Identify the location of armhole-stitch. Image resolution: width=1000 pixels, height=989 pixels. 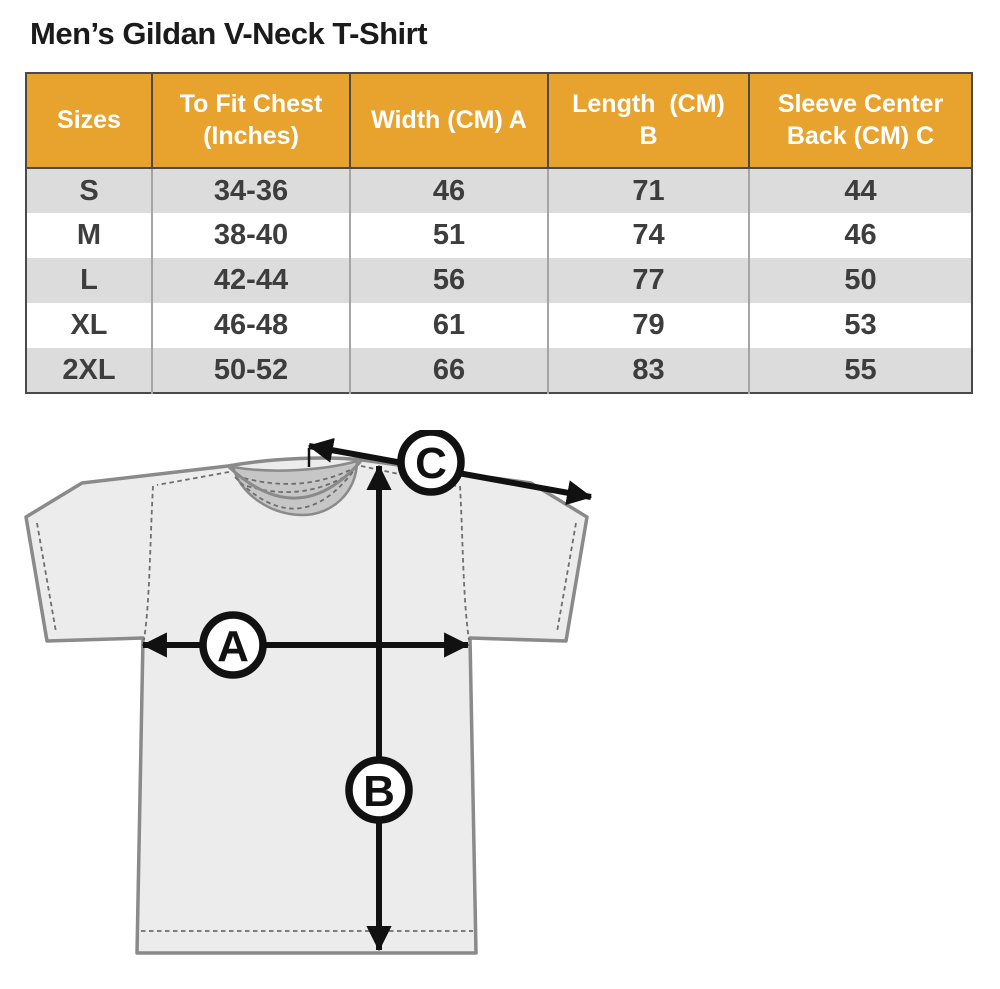
(148, 563).